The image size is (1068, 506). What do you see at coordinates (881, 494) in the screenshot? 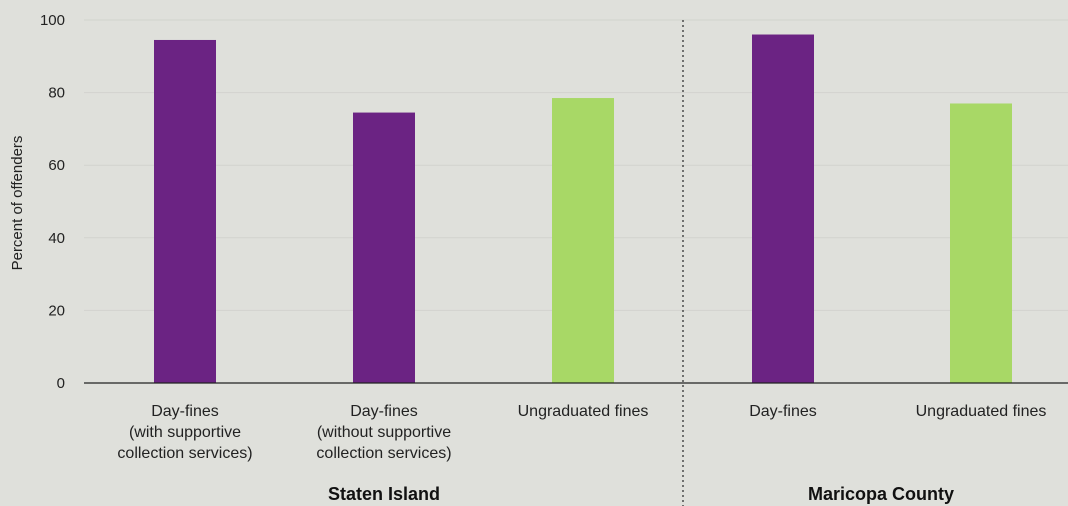
I see `group-label: Maricopa County` at bounding box center [881, 494].